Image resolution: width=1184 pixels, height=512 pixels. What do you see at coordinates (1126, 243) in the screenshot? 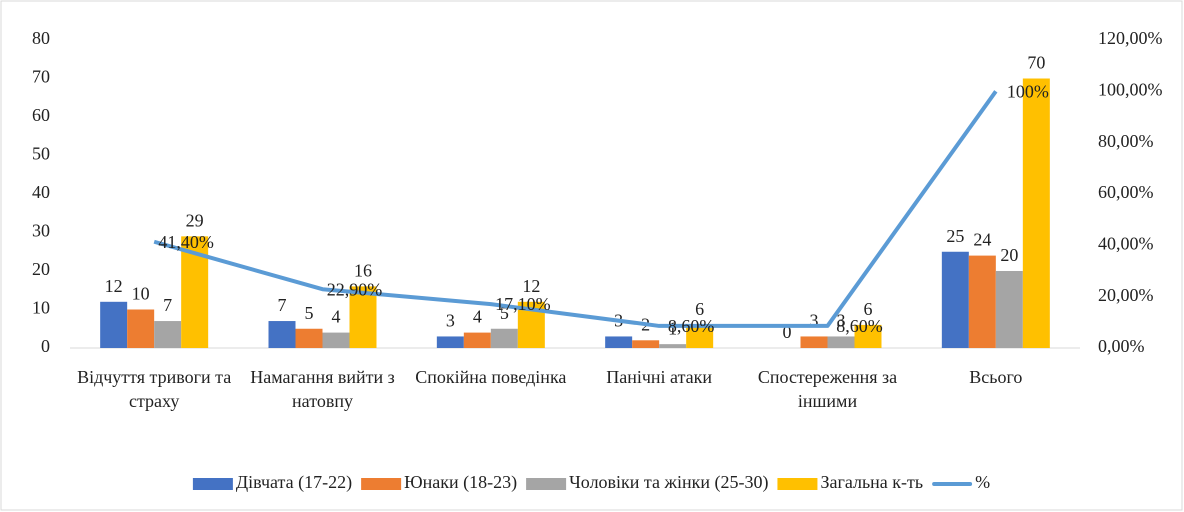
I see `y2-tick-label: 40,00%` at bounding box center [1126, 243].